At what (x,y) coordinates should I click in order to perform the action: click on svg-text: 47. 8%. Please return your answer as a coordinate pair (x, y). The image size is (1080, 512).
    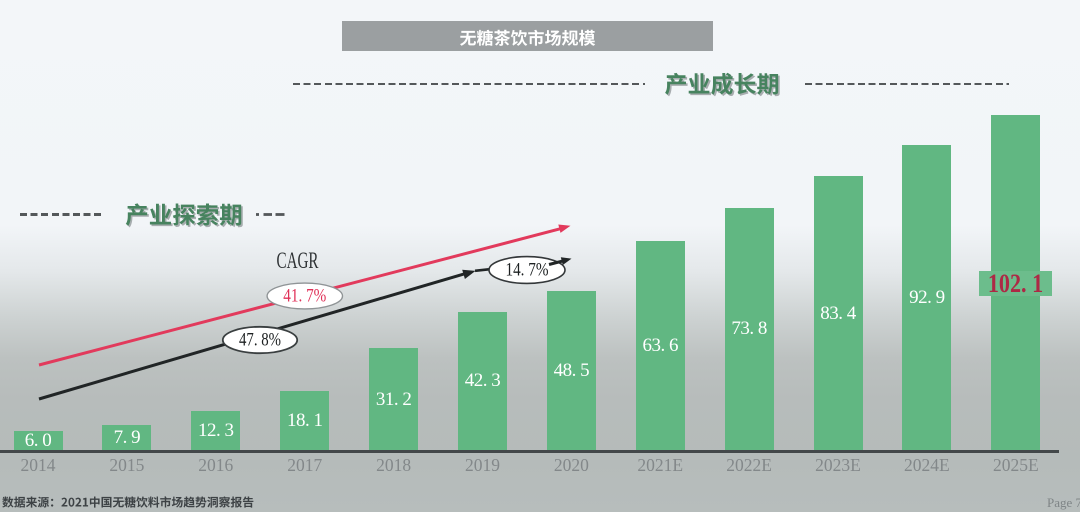
    Looking at the image, I should click on (260, 339).